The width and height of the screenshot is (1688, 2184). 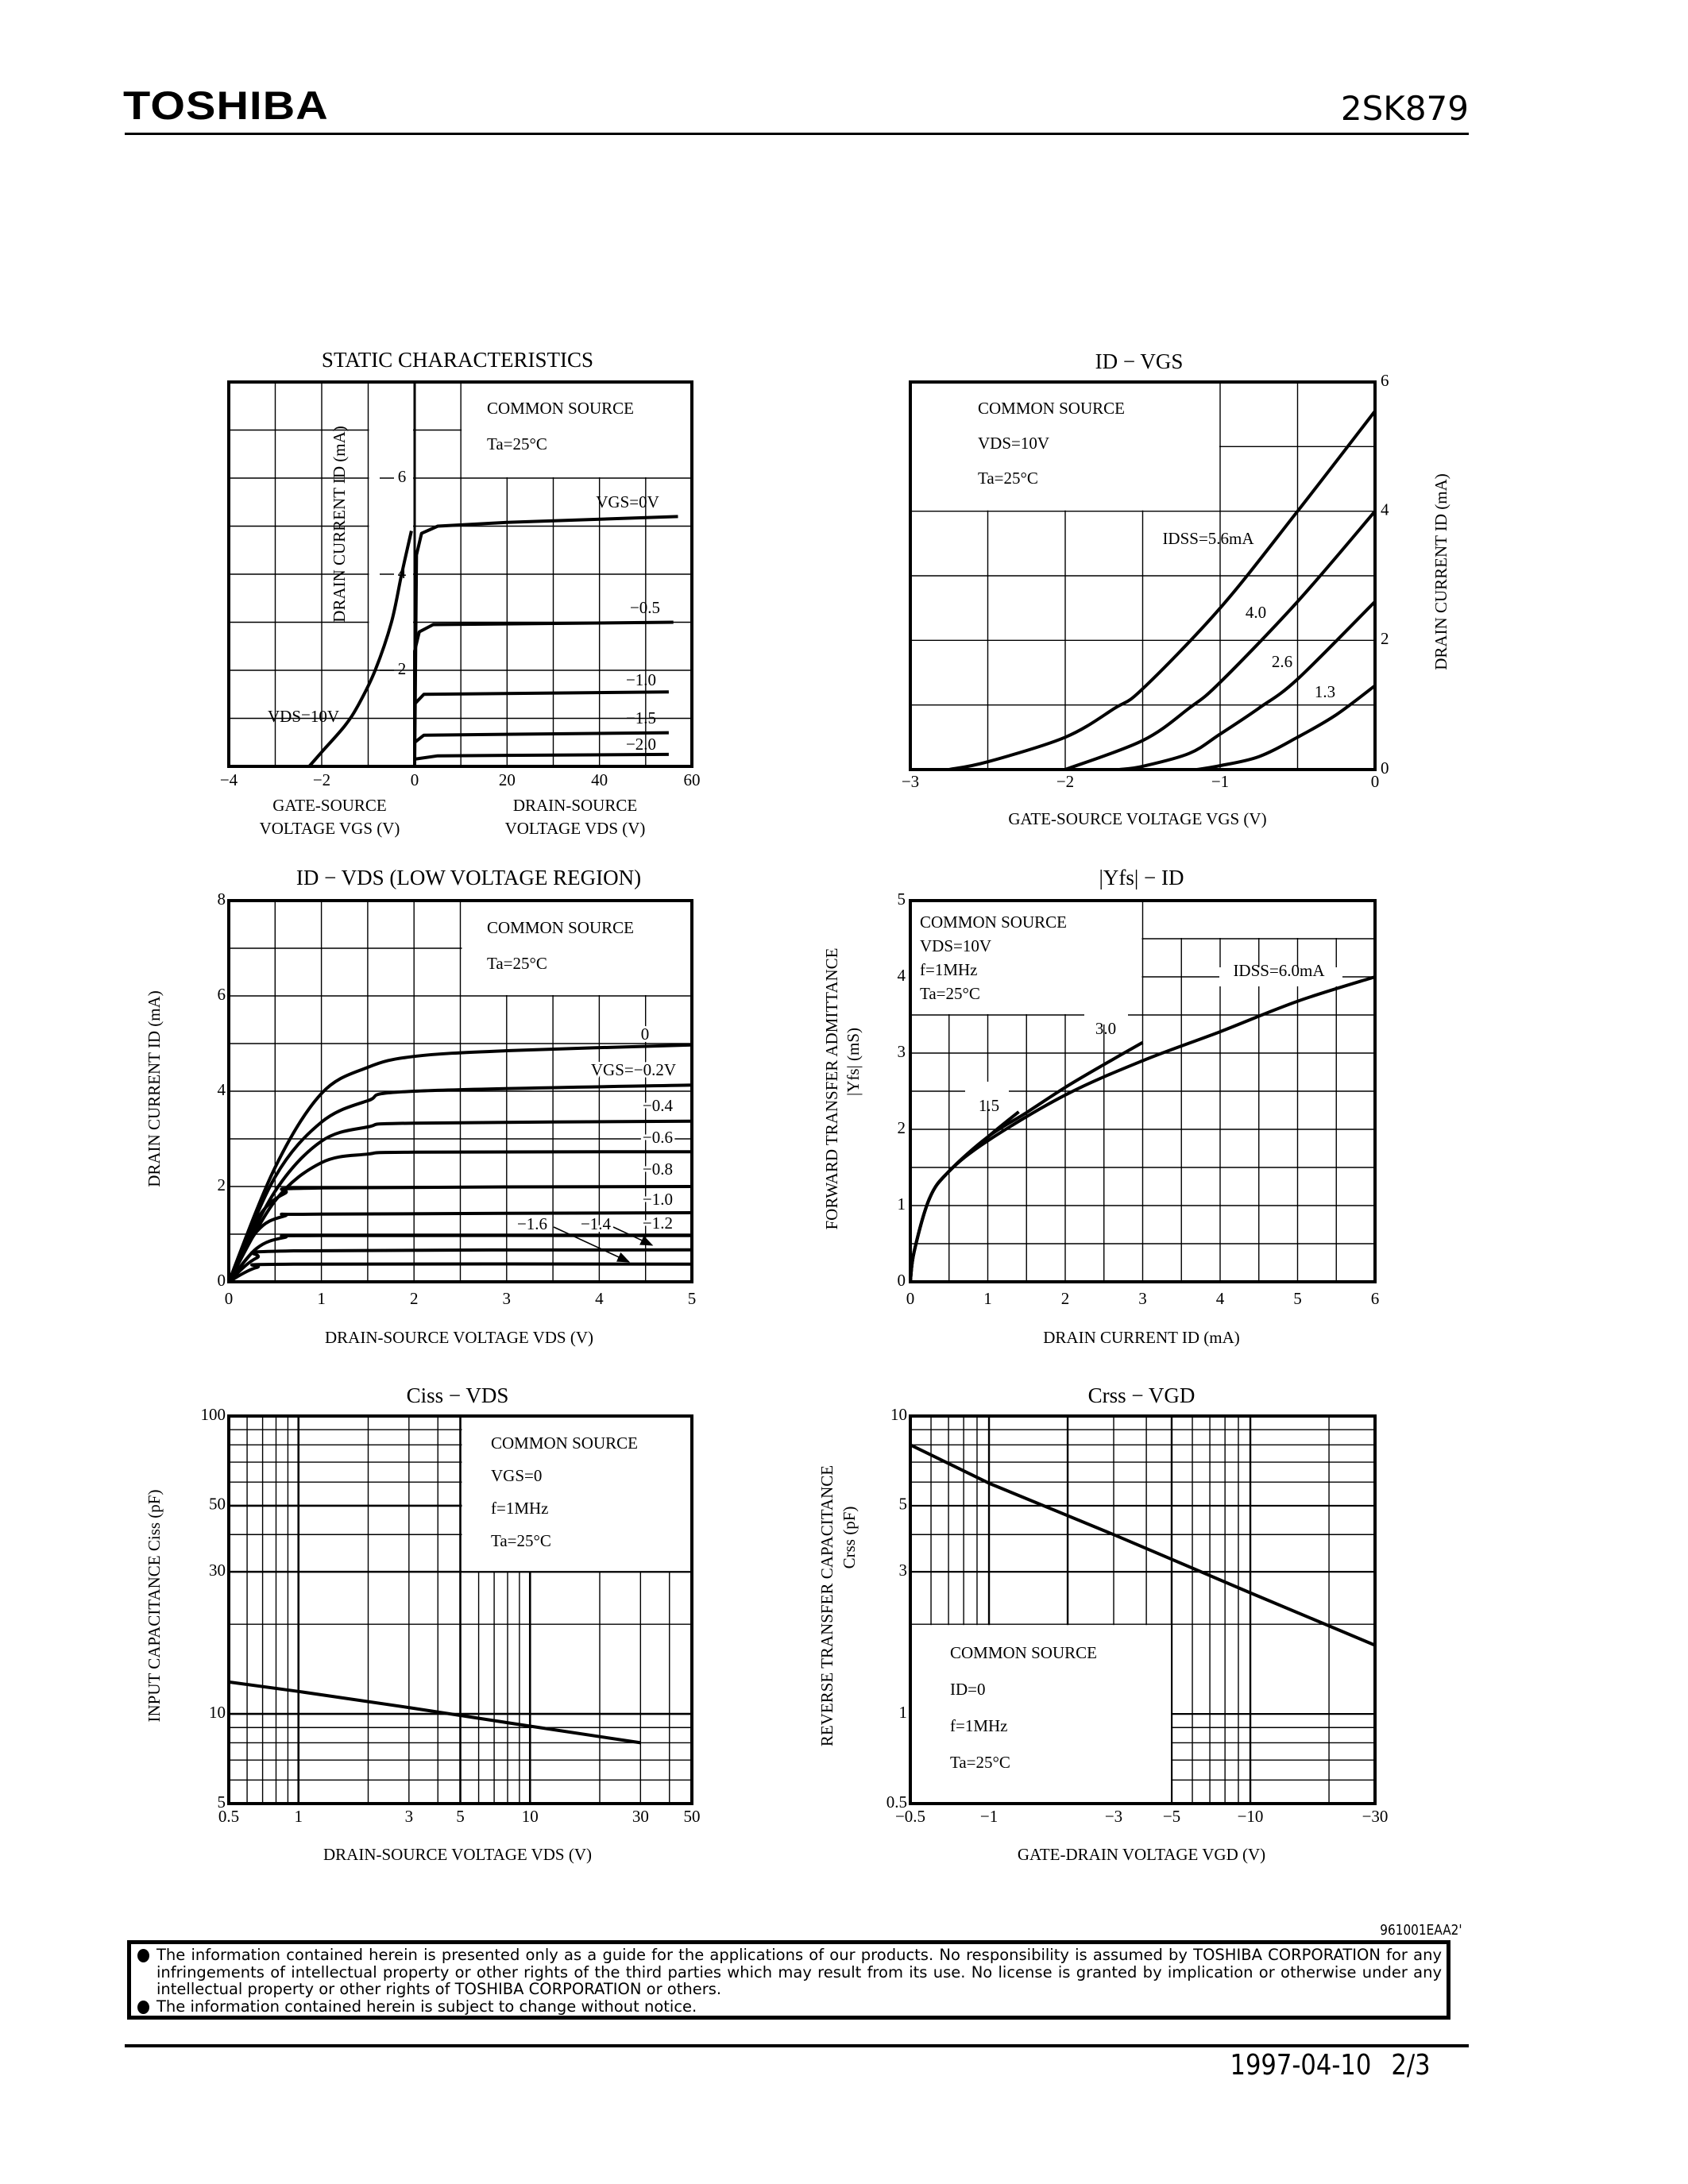 What do you see at coordinates (217, 1504) in the screenshot?
I see `y-tick-label: 50` at bounding box center [217, 1504].